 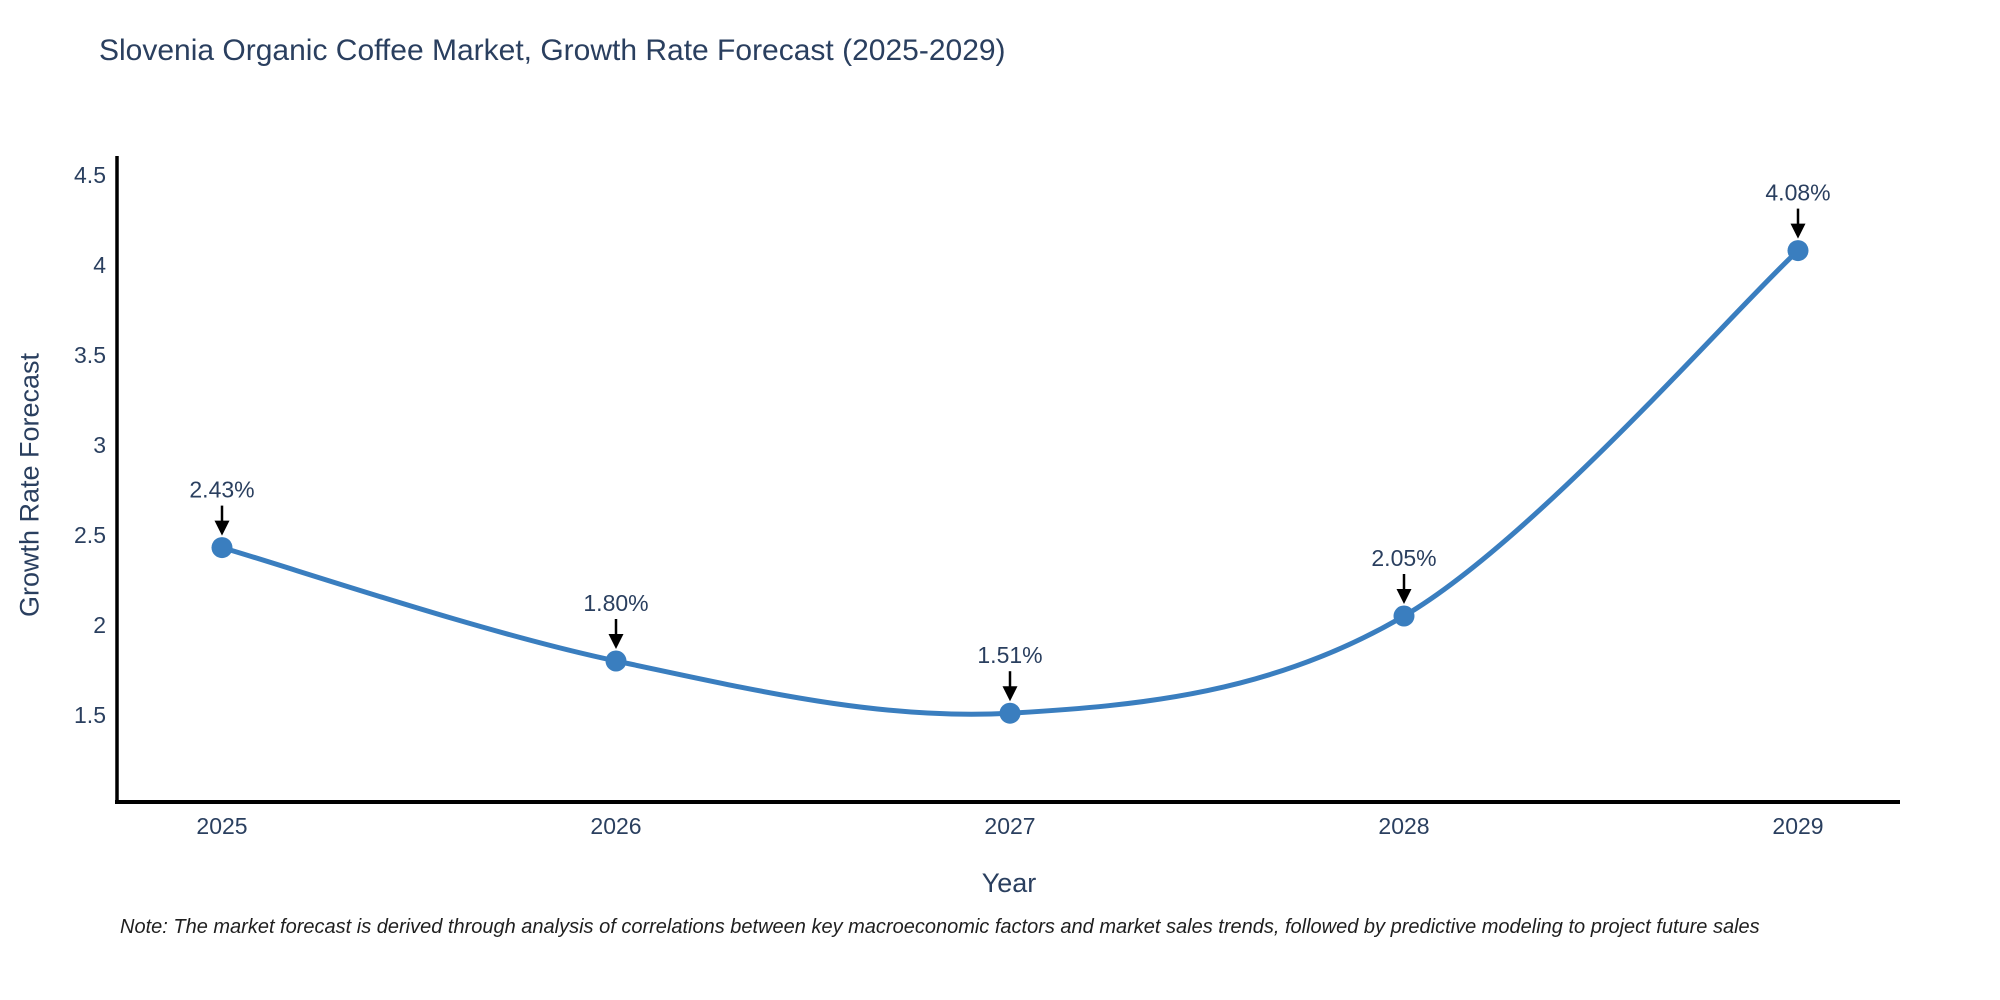 I want to click on y-tick-label: 3, so click(x=99, y=445).